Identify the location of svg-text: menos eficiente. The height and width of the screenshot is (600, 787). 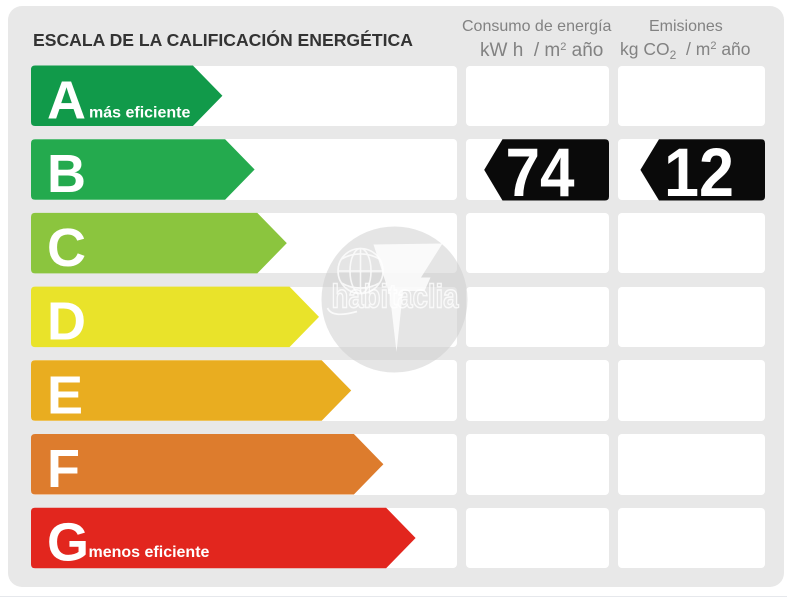
(149, 552).